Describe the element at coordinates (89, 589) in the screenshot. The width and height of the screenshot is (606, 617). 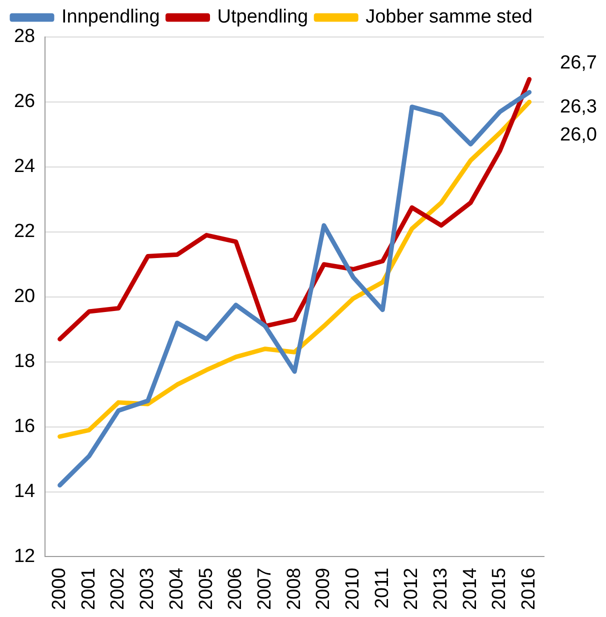
I see `x-tick-label: 2001` at that location.